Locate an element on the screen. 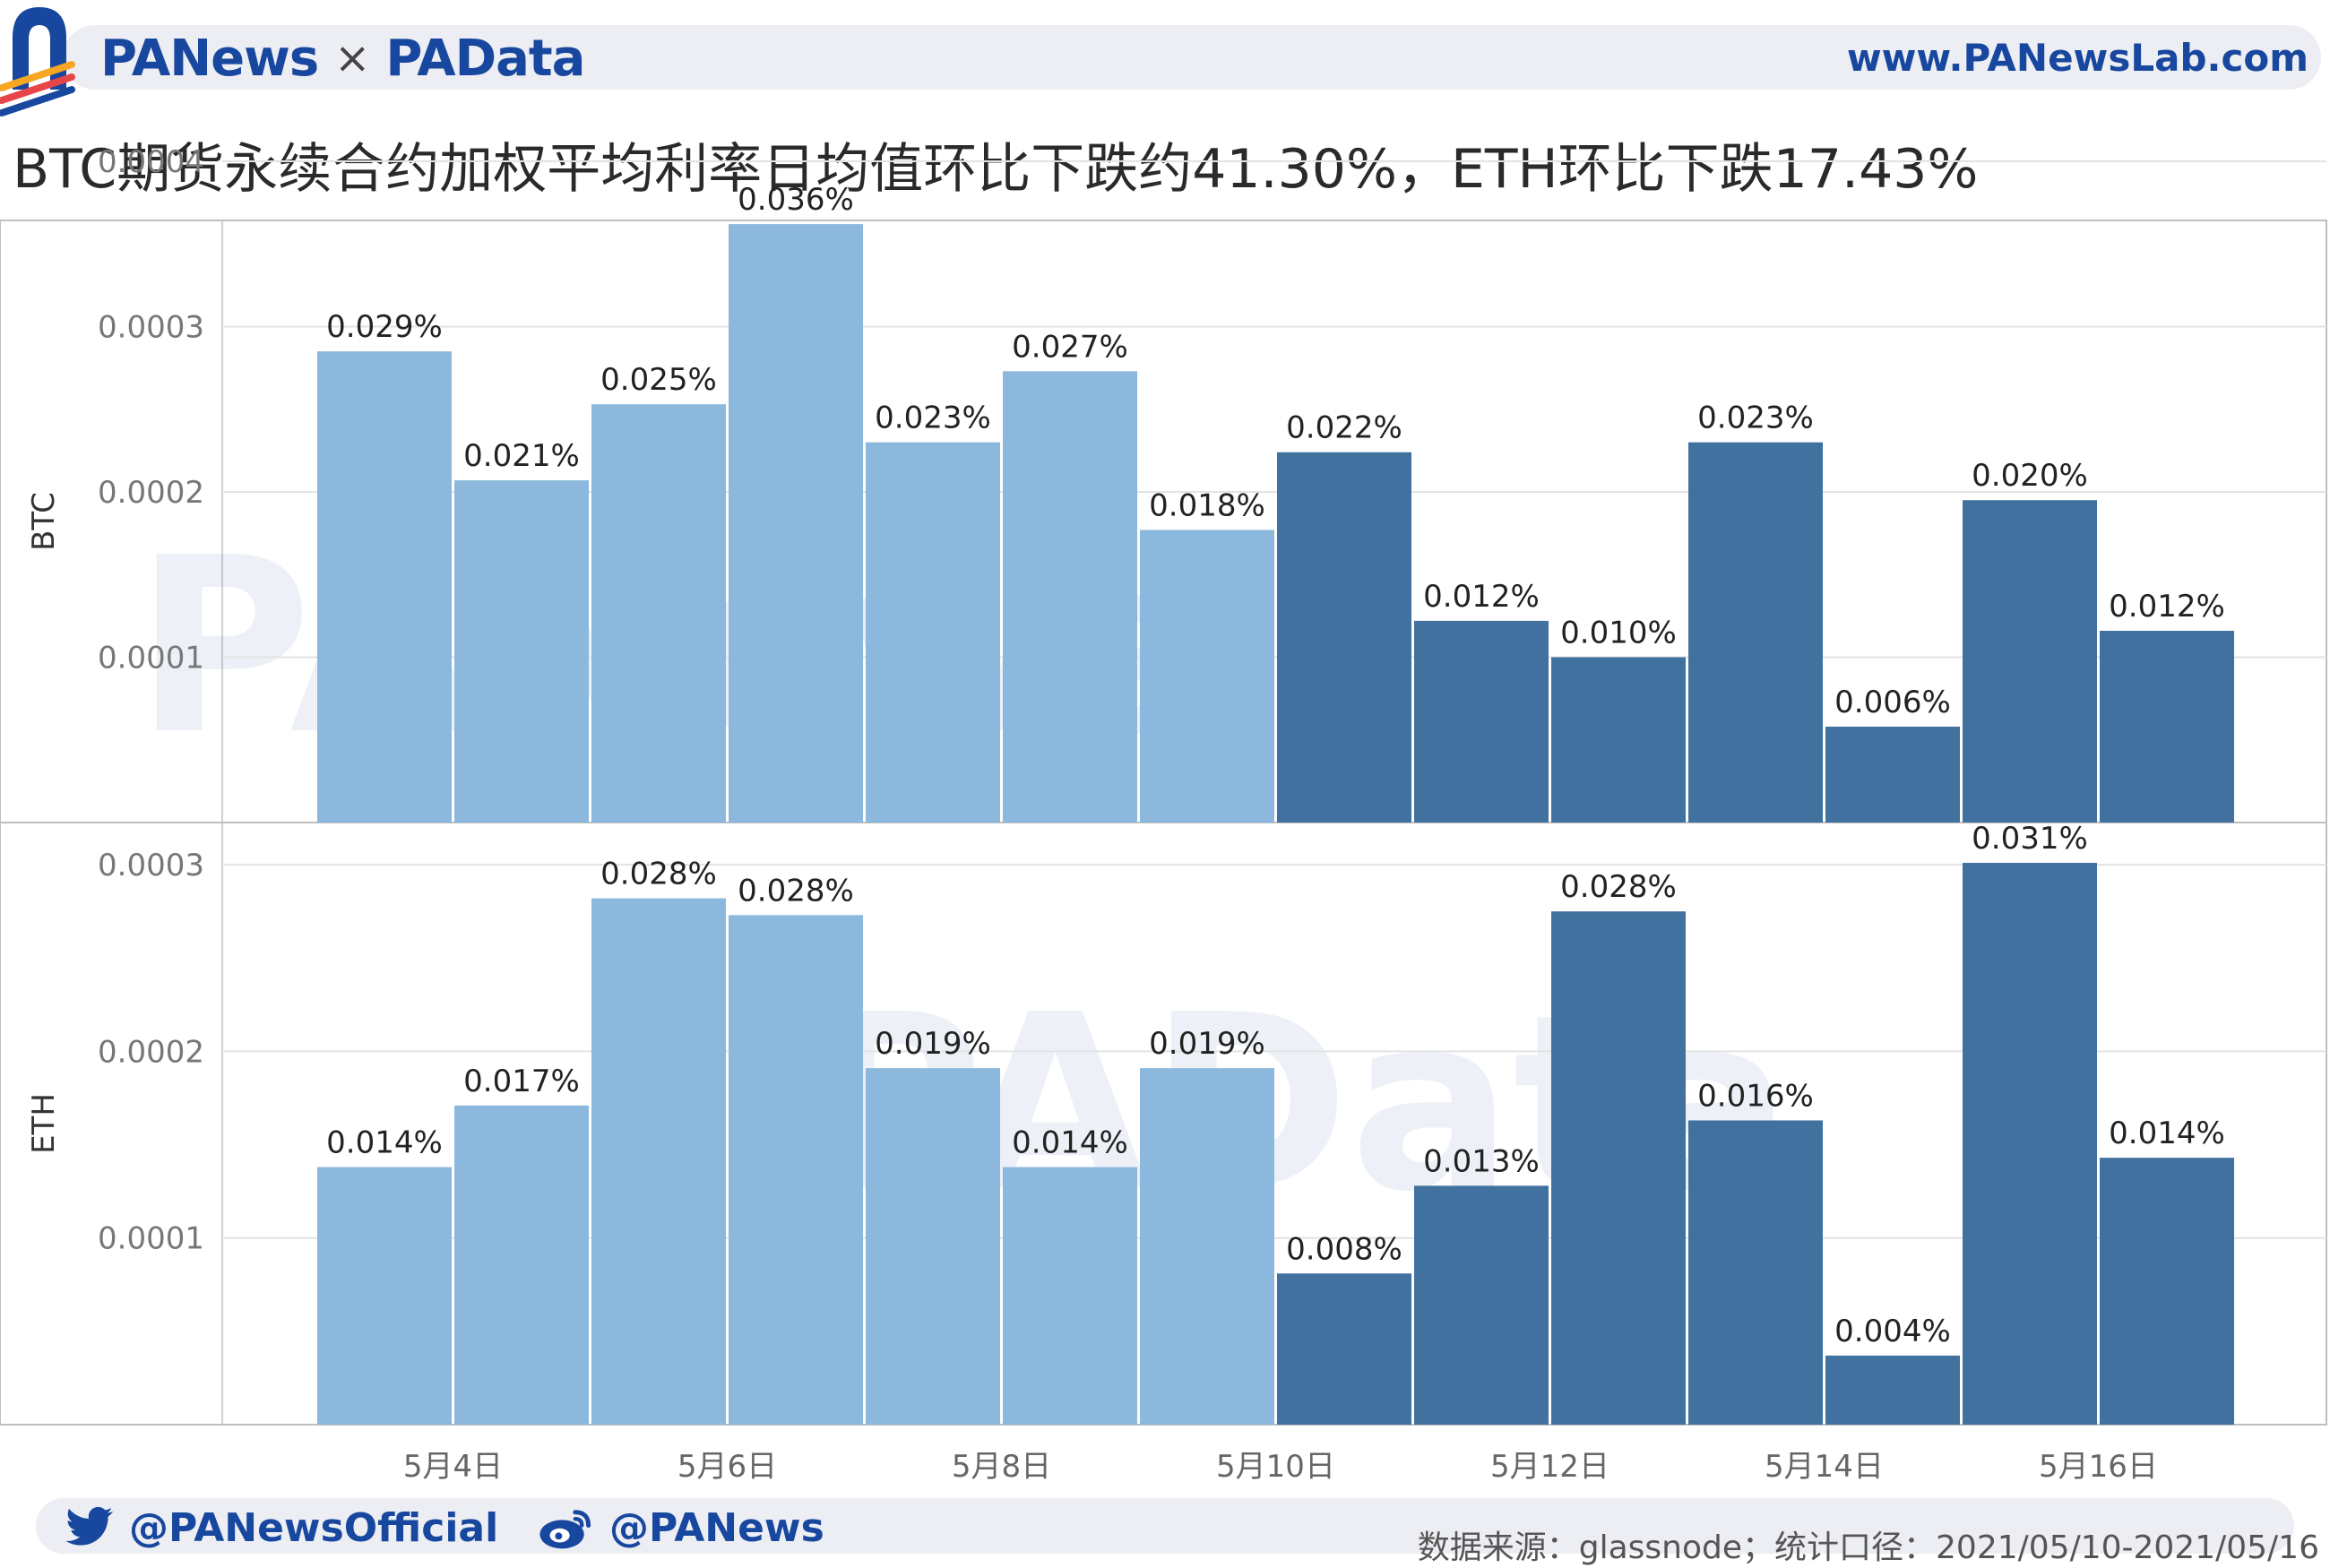 The image size is (2330, 1568). twitter-handle: @PANewsOfficial is located at coordinates (282, 1527).